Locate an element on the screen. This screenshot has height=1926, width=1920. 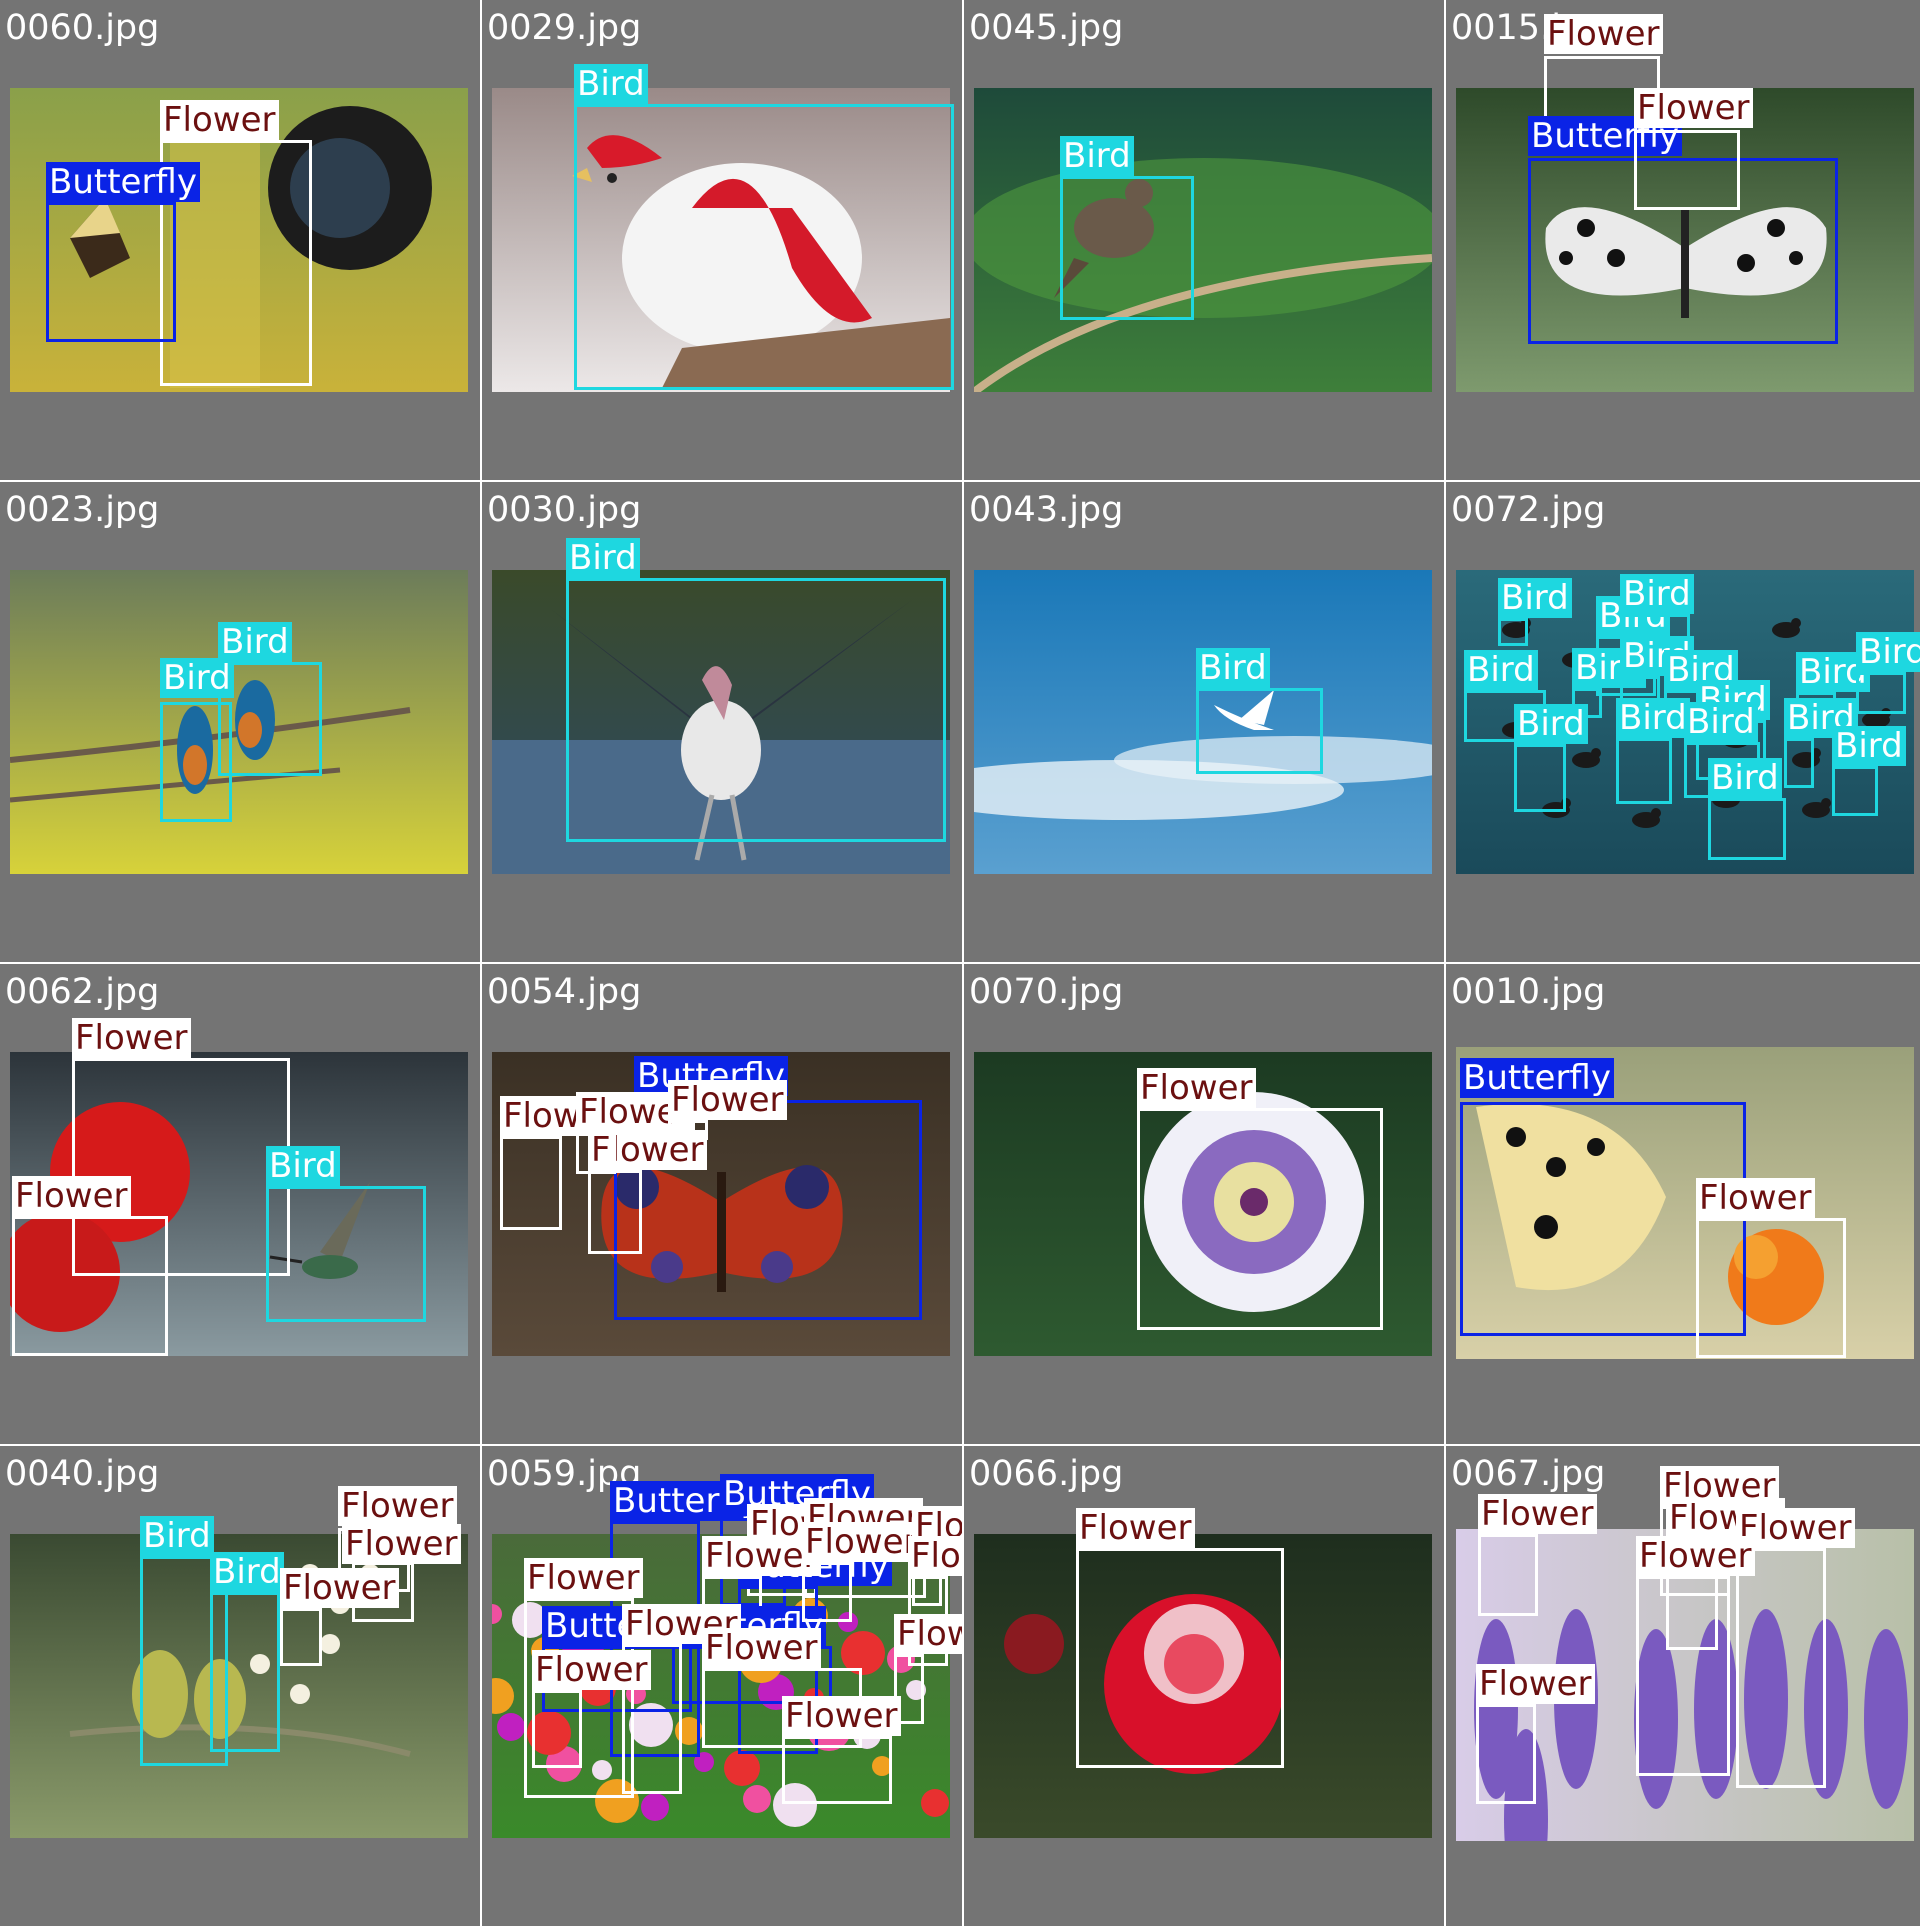
tile-filename: 0043.jpg is located at coordinates (1046, 510).